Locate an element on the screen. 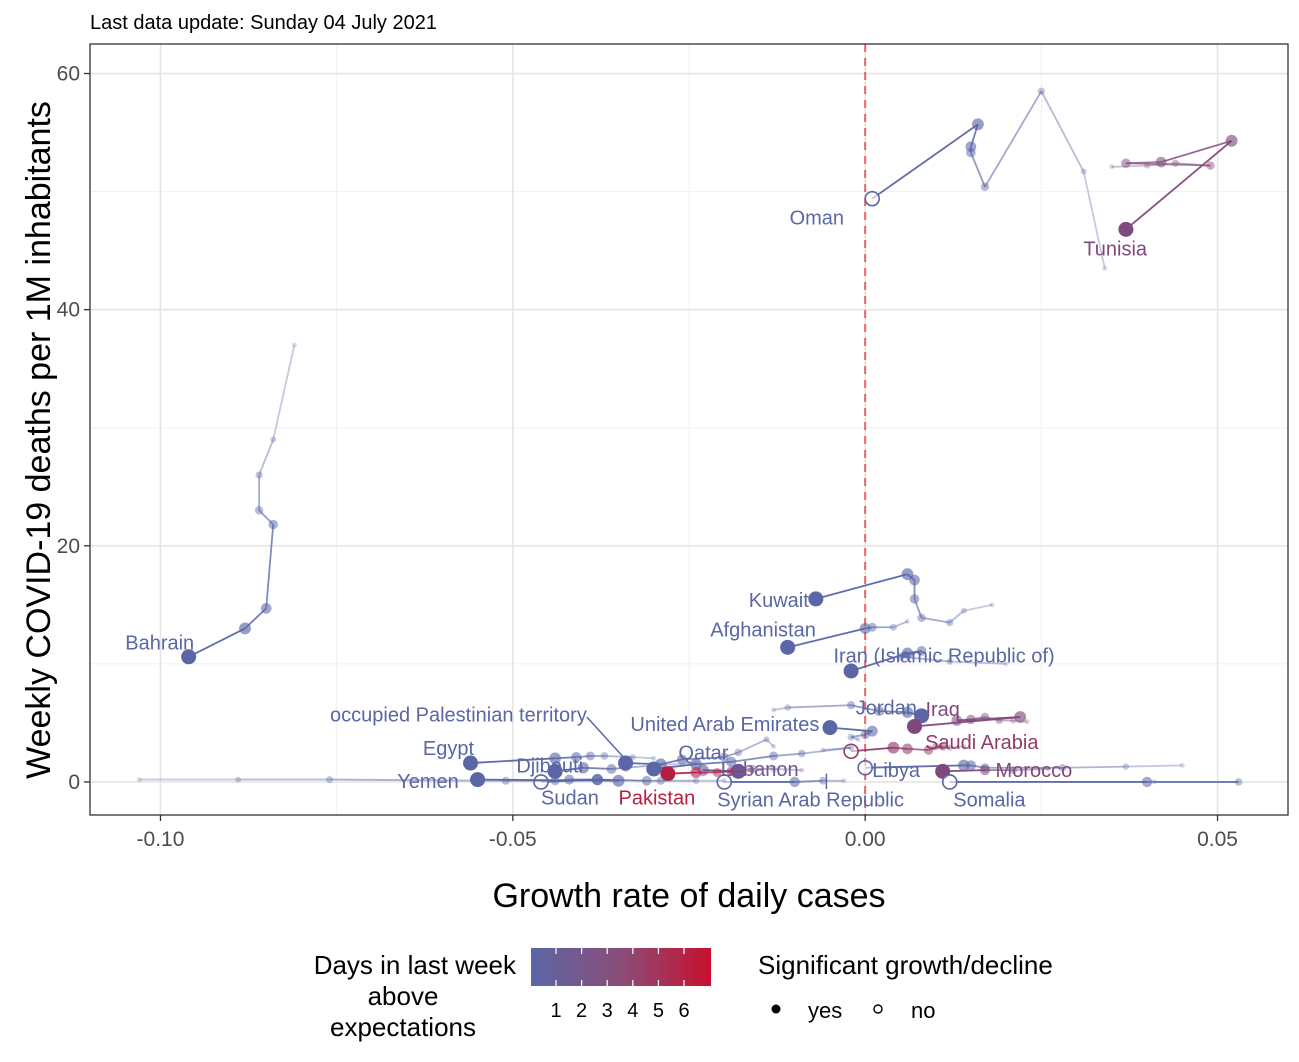 This screenshot has height=1062, width=1299. country-label: occupied Palestinian territory is located at coordinates (458, 716).